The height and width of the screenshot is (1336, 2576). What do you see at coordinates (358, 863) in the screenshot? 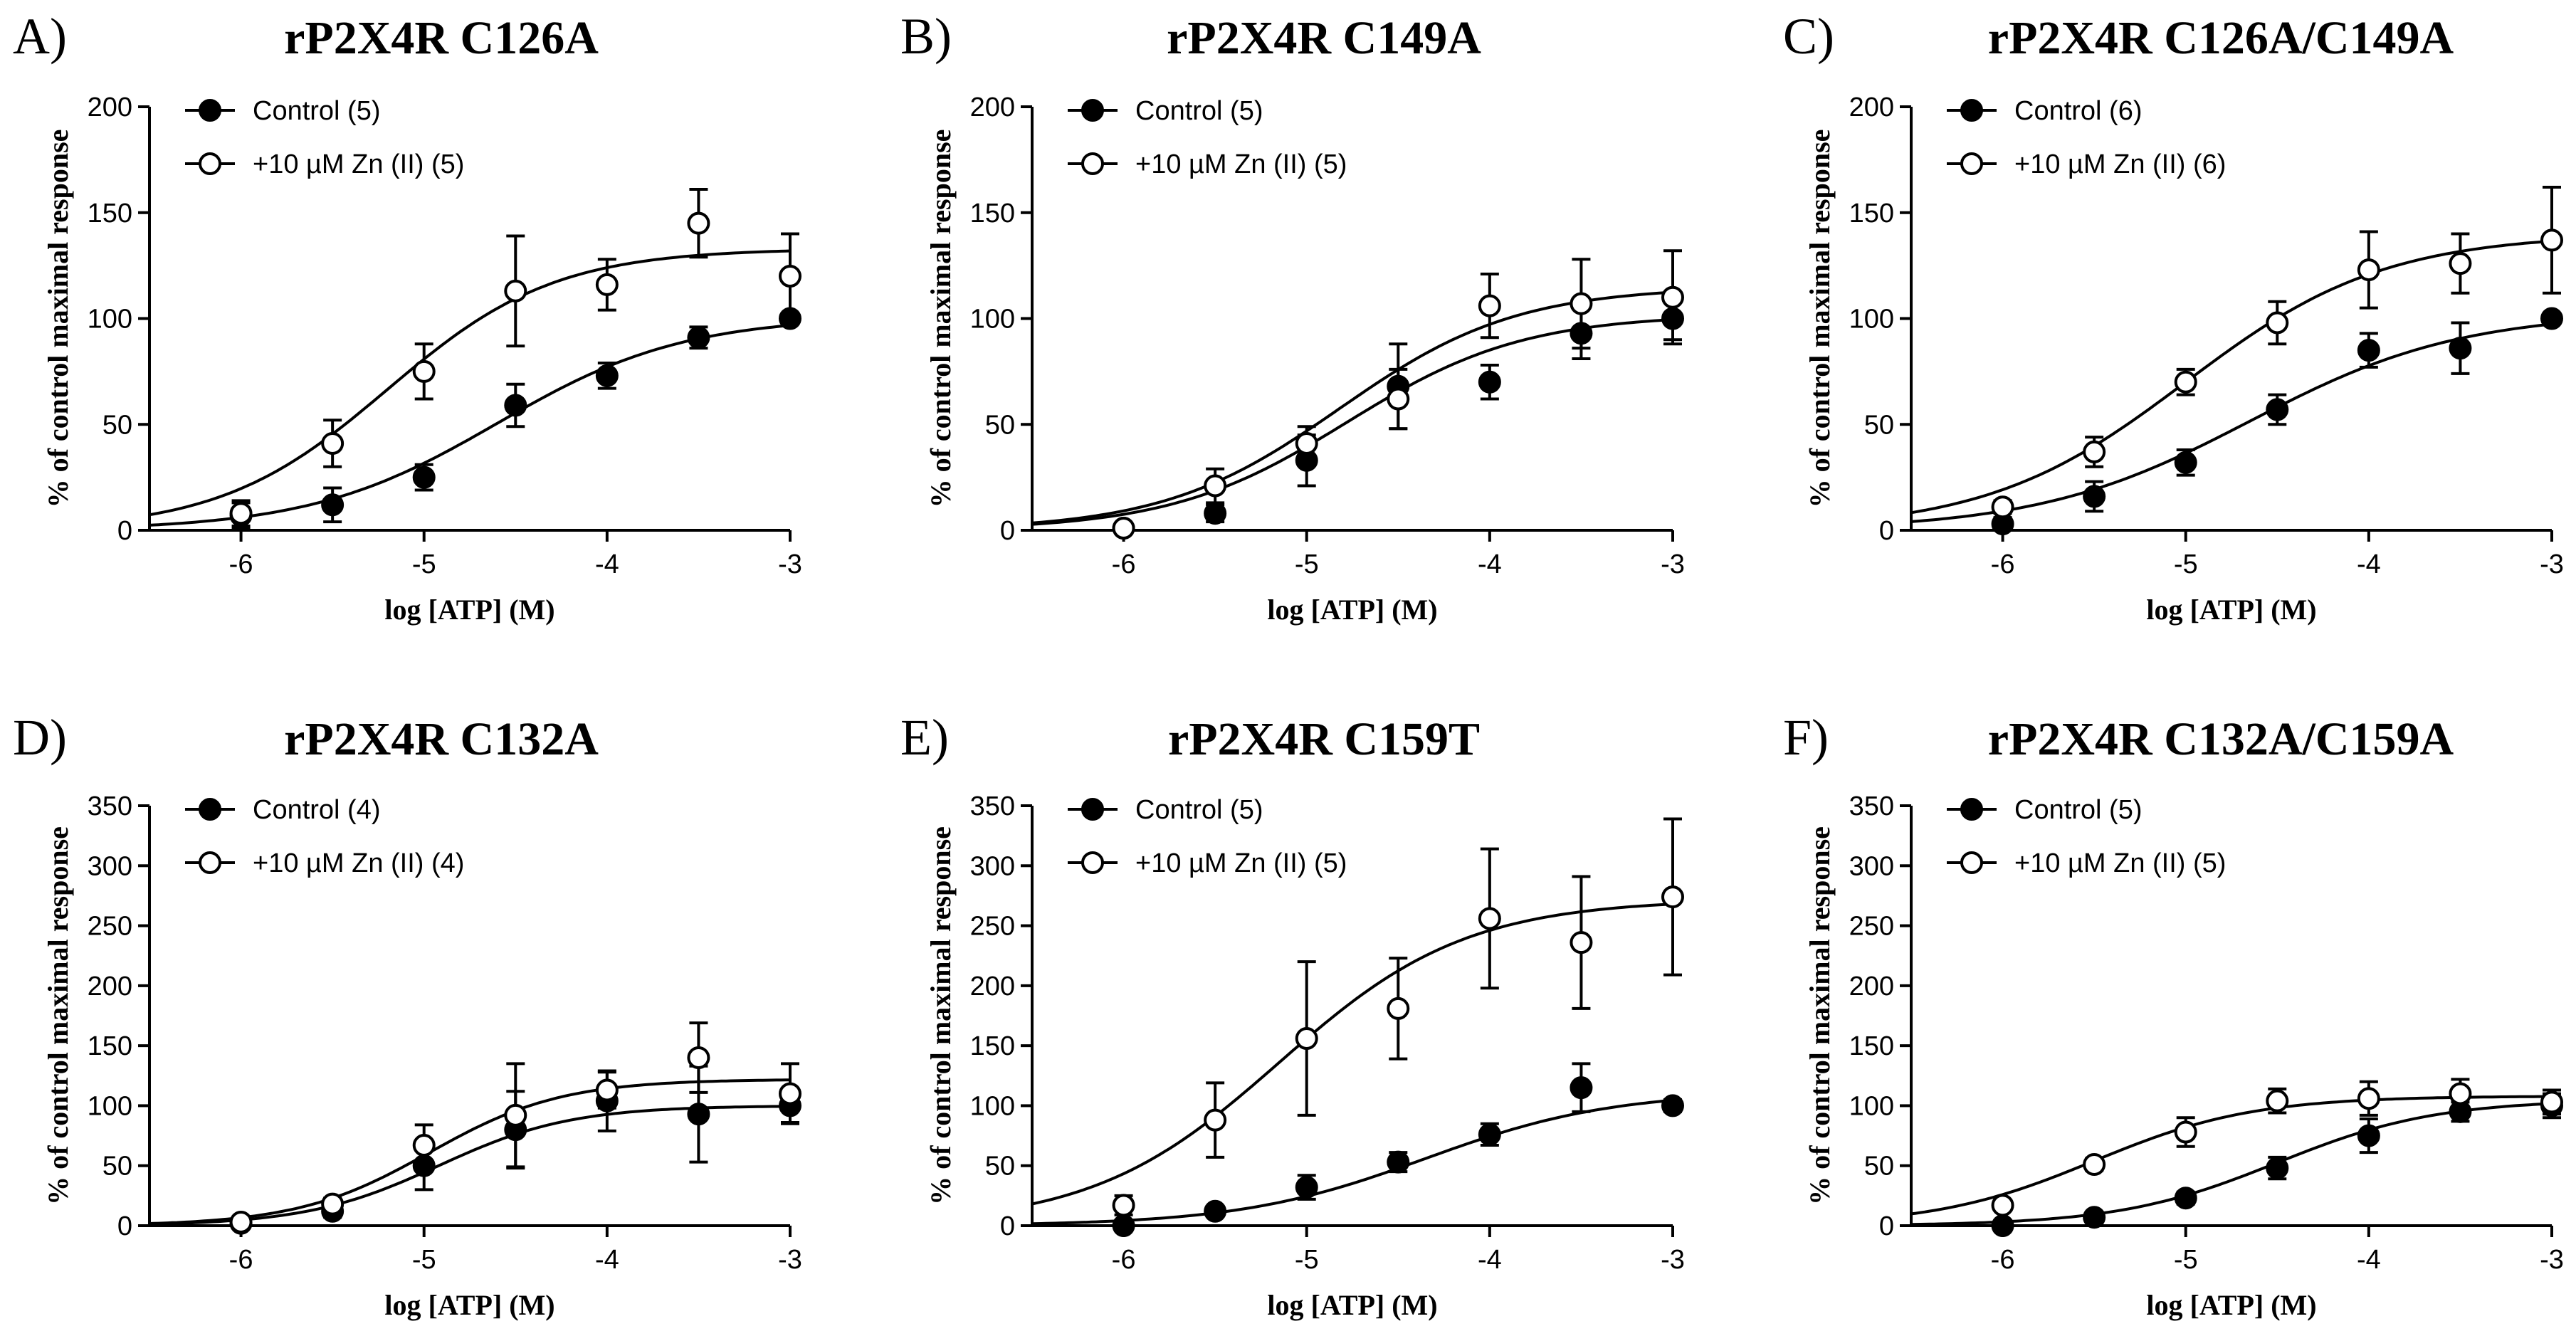
I see `legend-label: +10 µM Zn (II) (4)` at bounding box center [358, 863].